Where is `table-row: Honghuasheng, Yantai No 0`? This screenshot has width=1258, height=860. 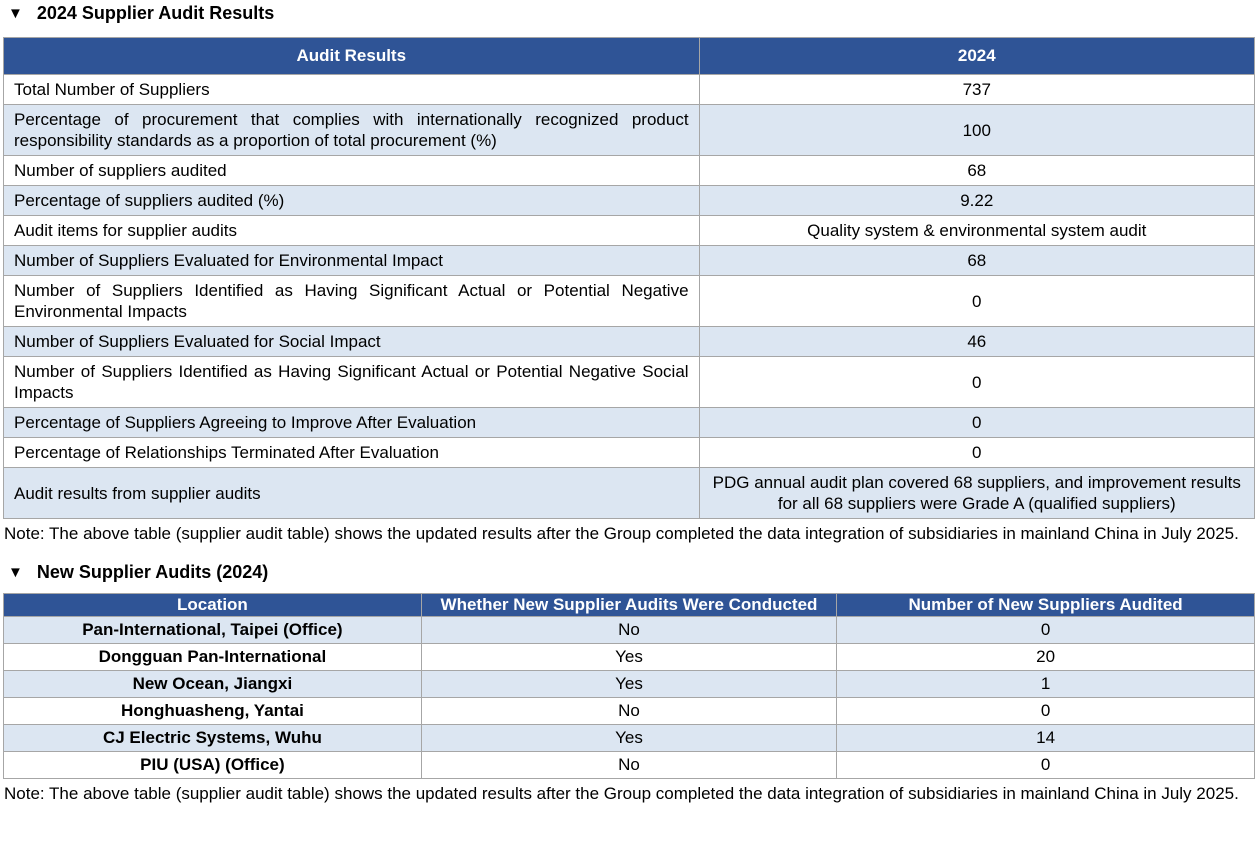
table-row: Honghuasheng, Yantai No 0 is located at coordinates (629, 711).